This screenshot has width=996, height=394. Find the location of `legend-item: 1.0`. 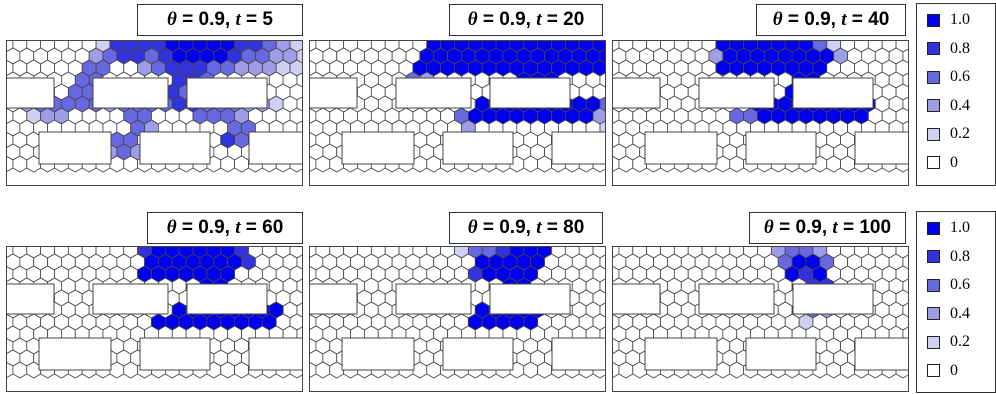

legend-item: 1.0 is located at coordinates (948, 227).